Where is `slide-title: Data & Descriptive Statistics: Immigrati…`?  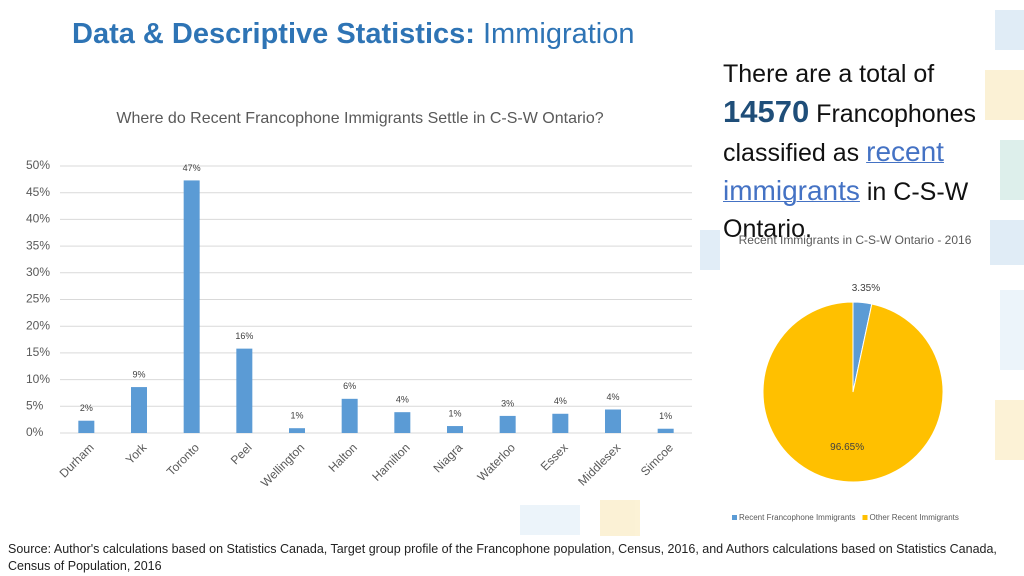
slide-title: Data & Descriptive Statistics: Immigrati… is located at coordinates (353, 34).